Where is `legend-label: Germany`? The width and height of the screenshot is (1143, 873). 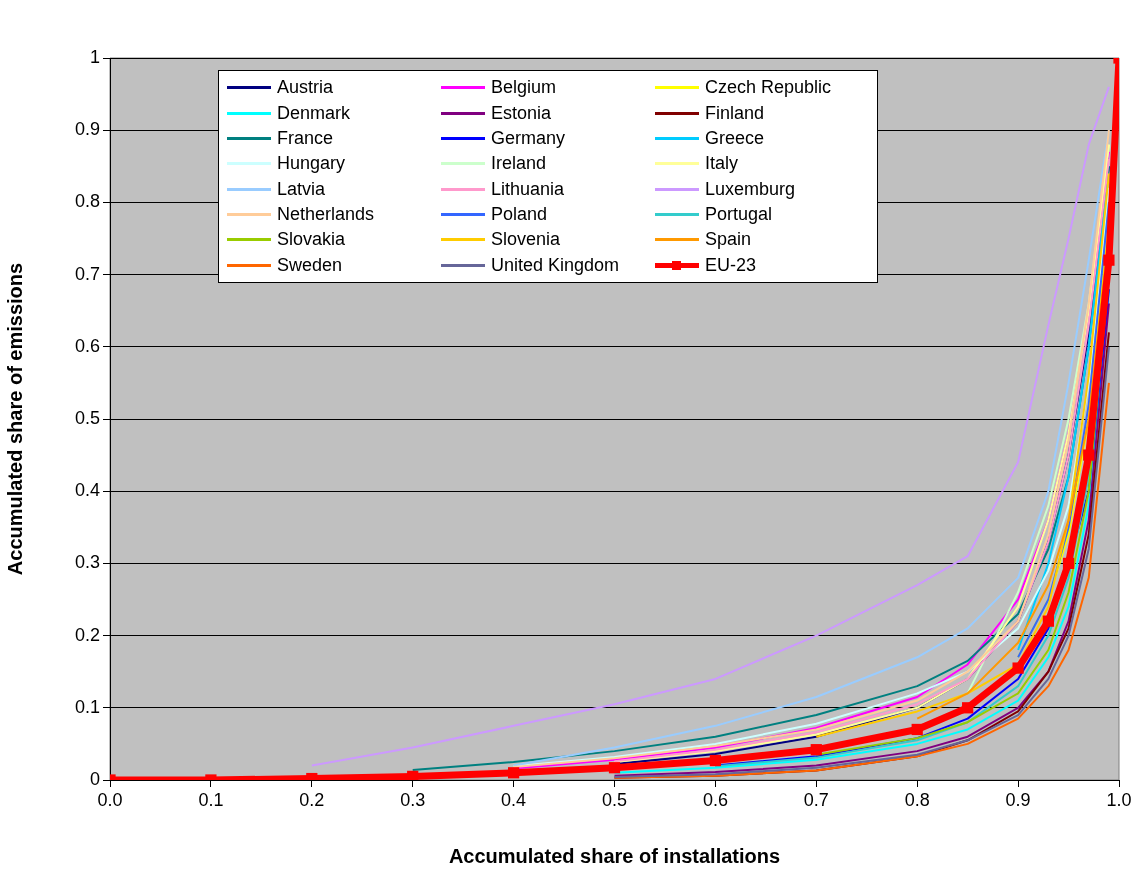 legend-label: Germany is located at coordinates (528, 138).